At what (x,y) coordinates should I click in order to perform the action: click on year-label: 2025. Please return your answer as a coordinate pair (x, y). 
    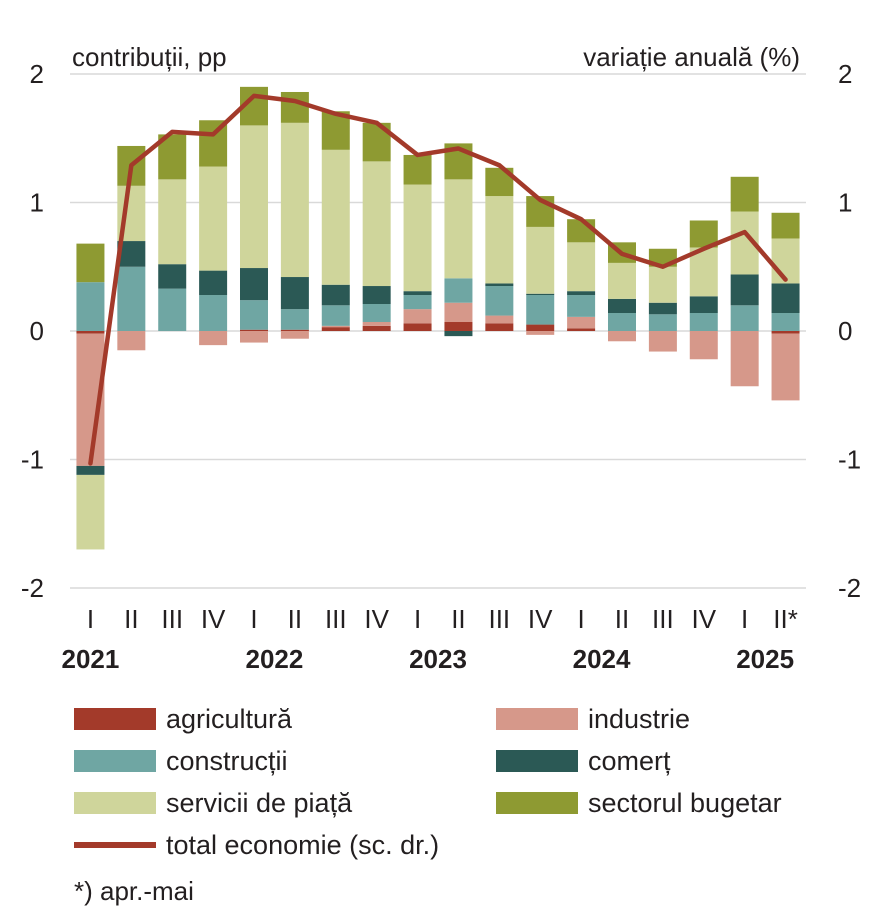
    Looking at the image, I should click on (765, 659).